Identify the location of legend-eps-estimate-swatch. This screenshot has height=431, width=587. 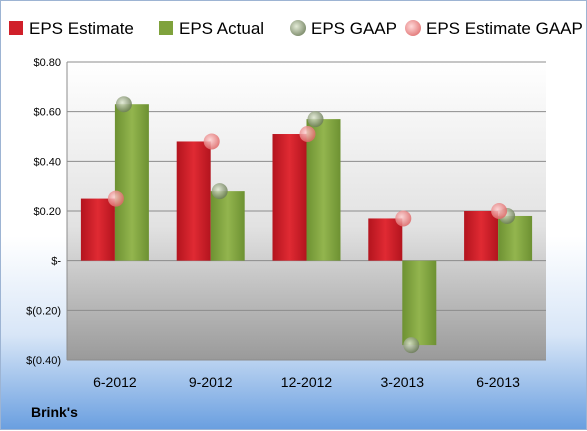
(16, 28).